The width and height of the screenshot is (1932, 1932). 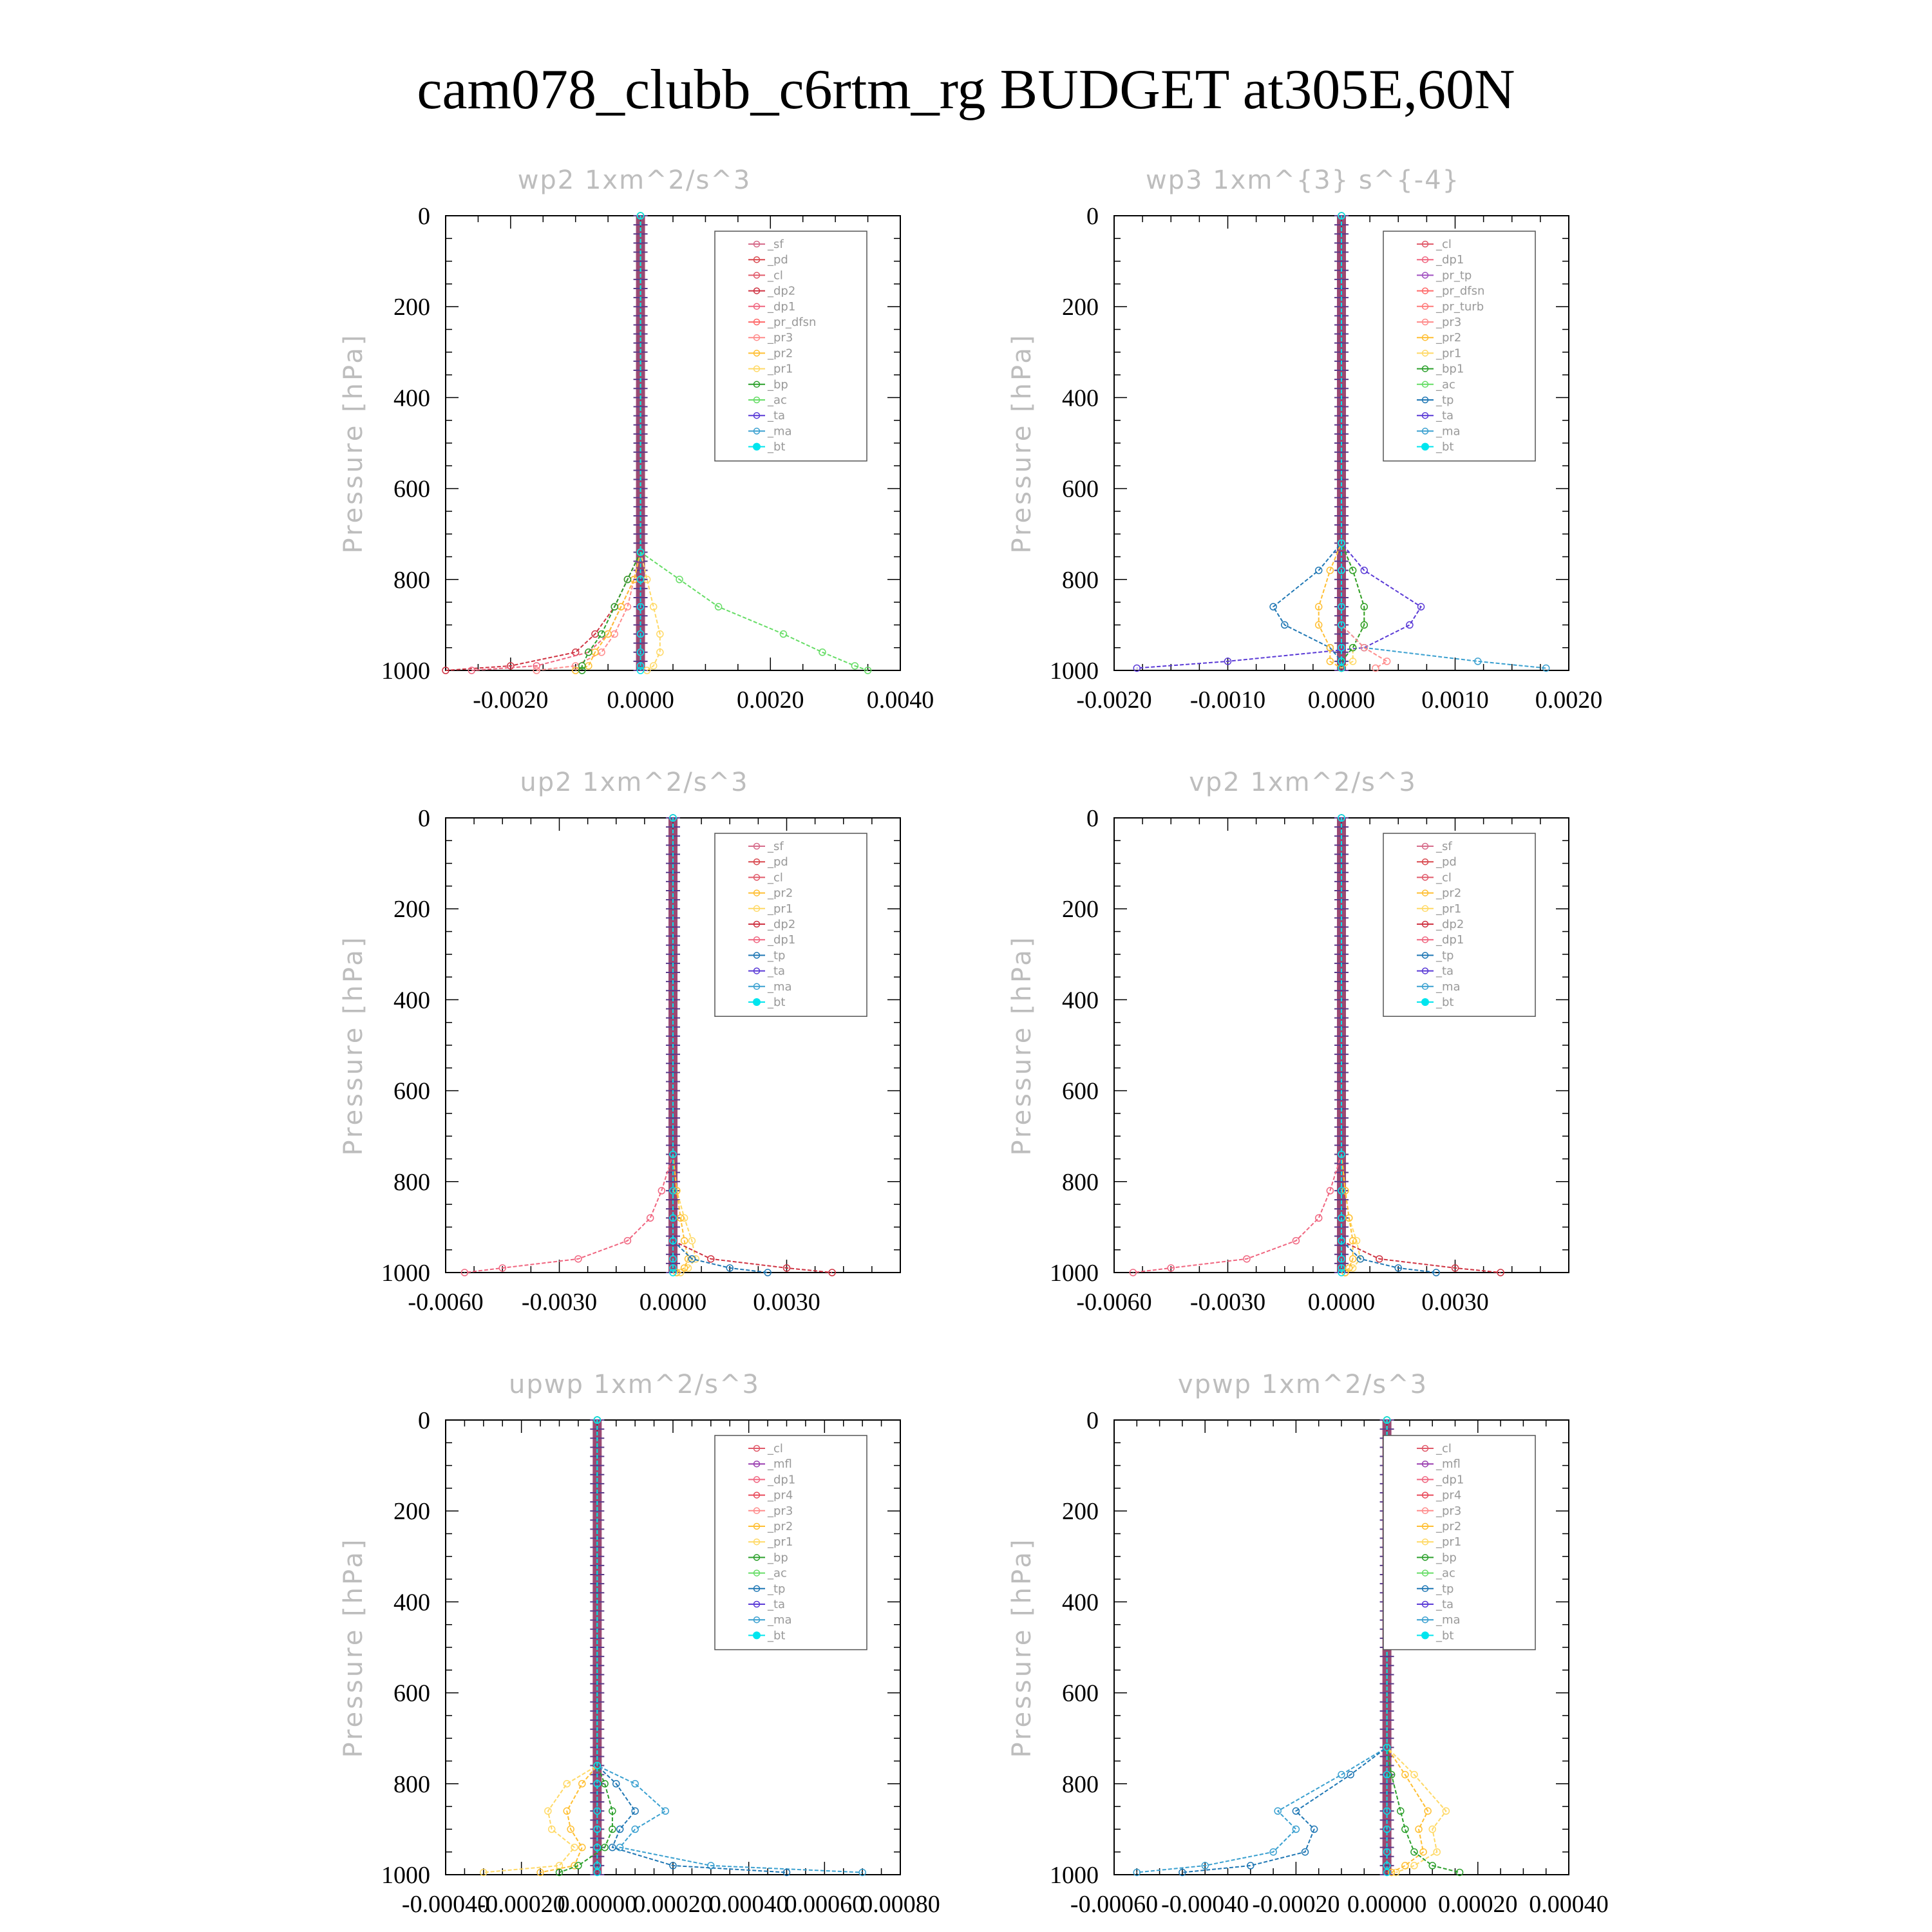 I want to click on series-line-bp, so click(x=611, y=443).